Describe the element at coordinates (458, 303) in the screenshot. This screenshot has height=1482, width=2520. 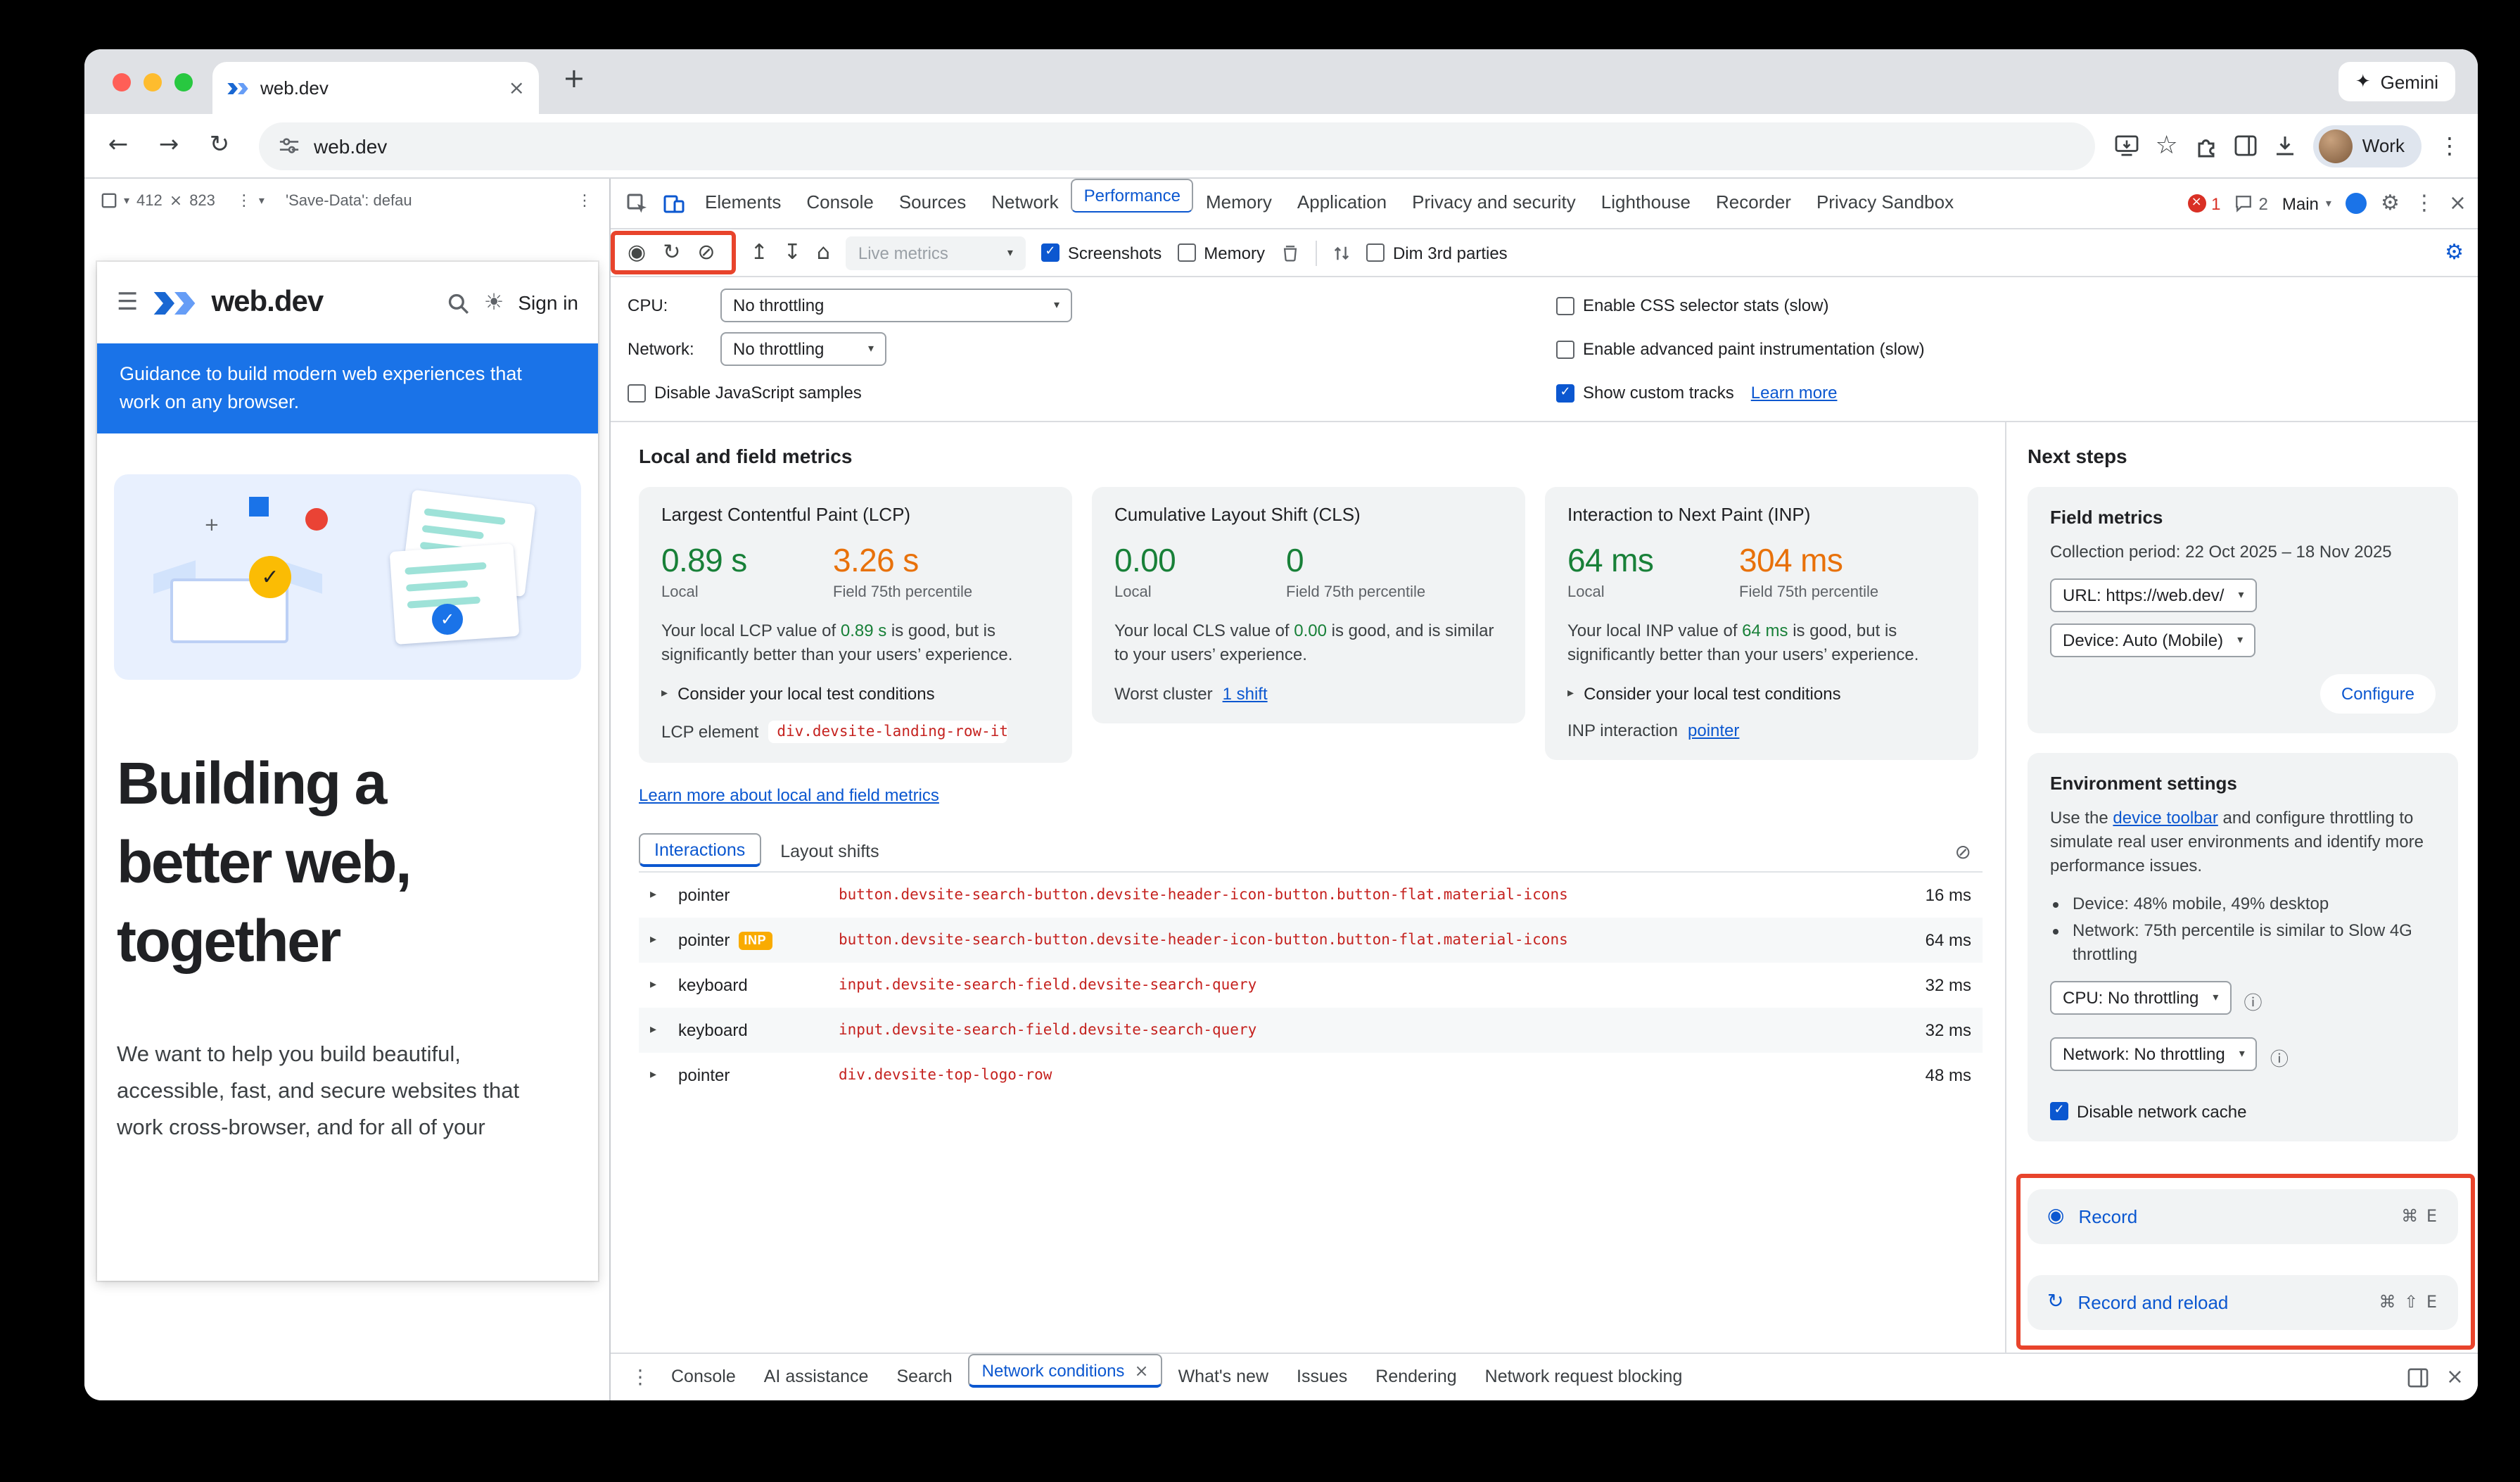
I see `search-icon` at that location.